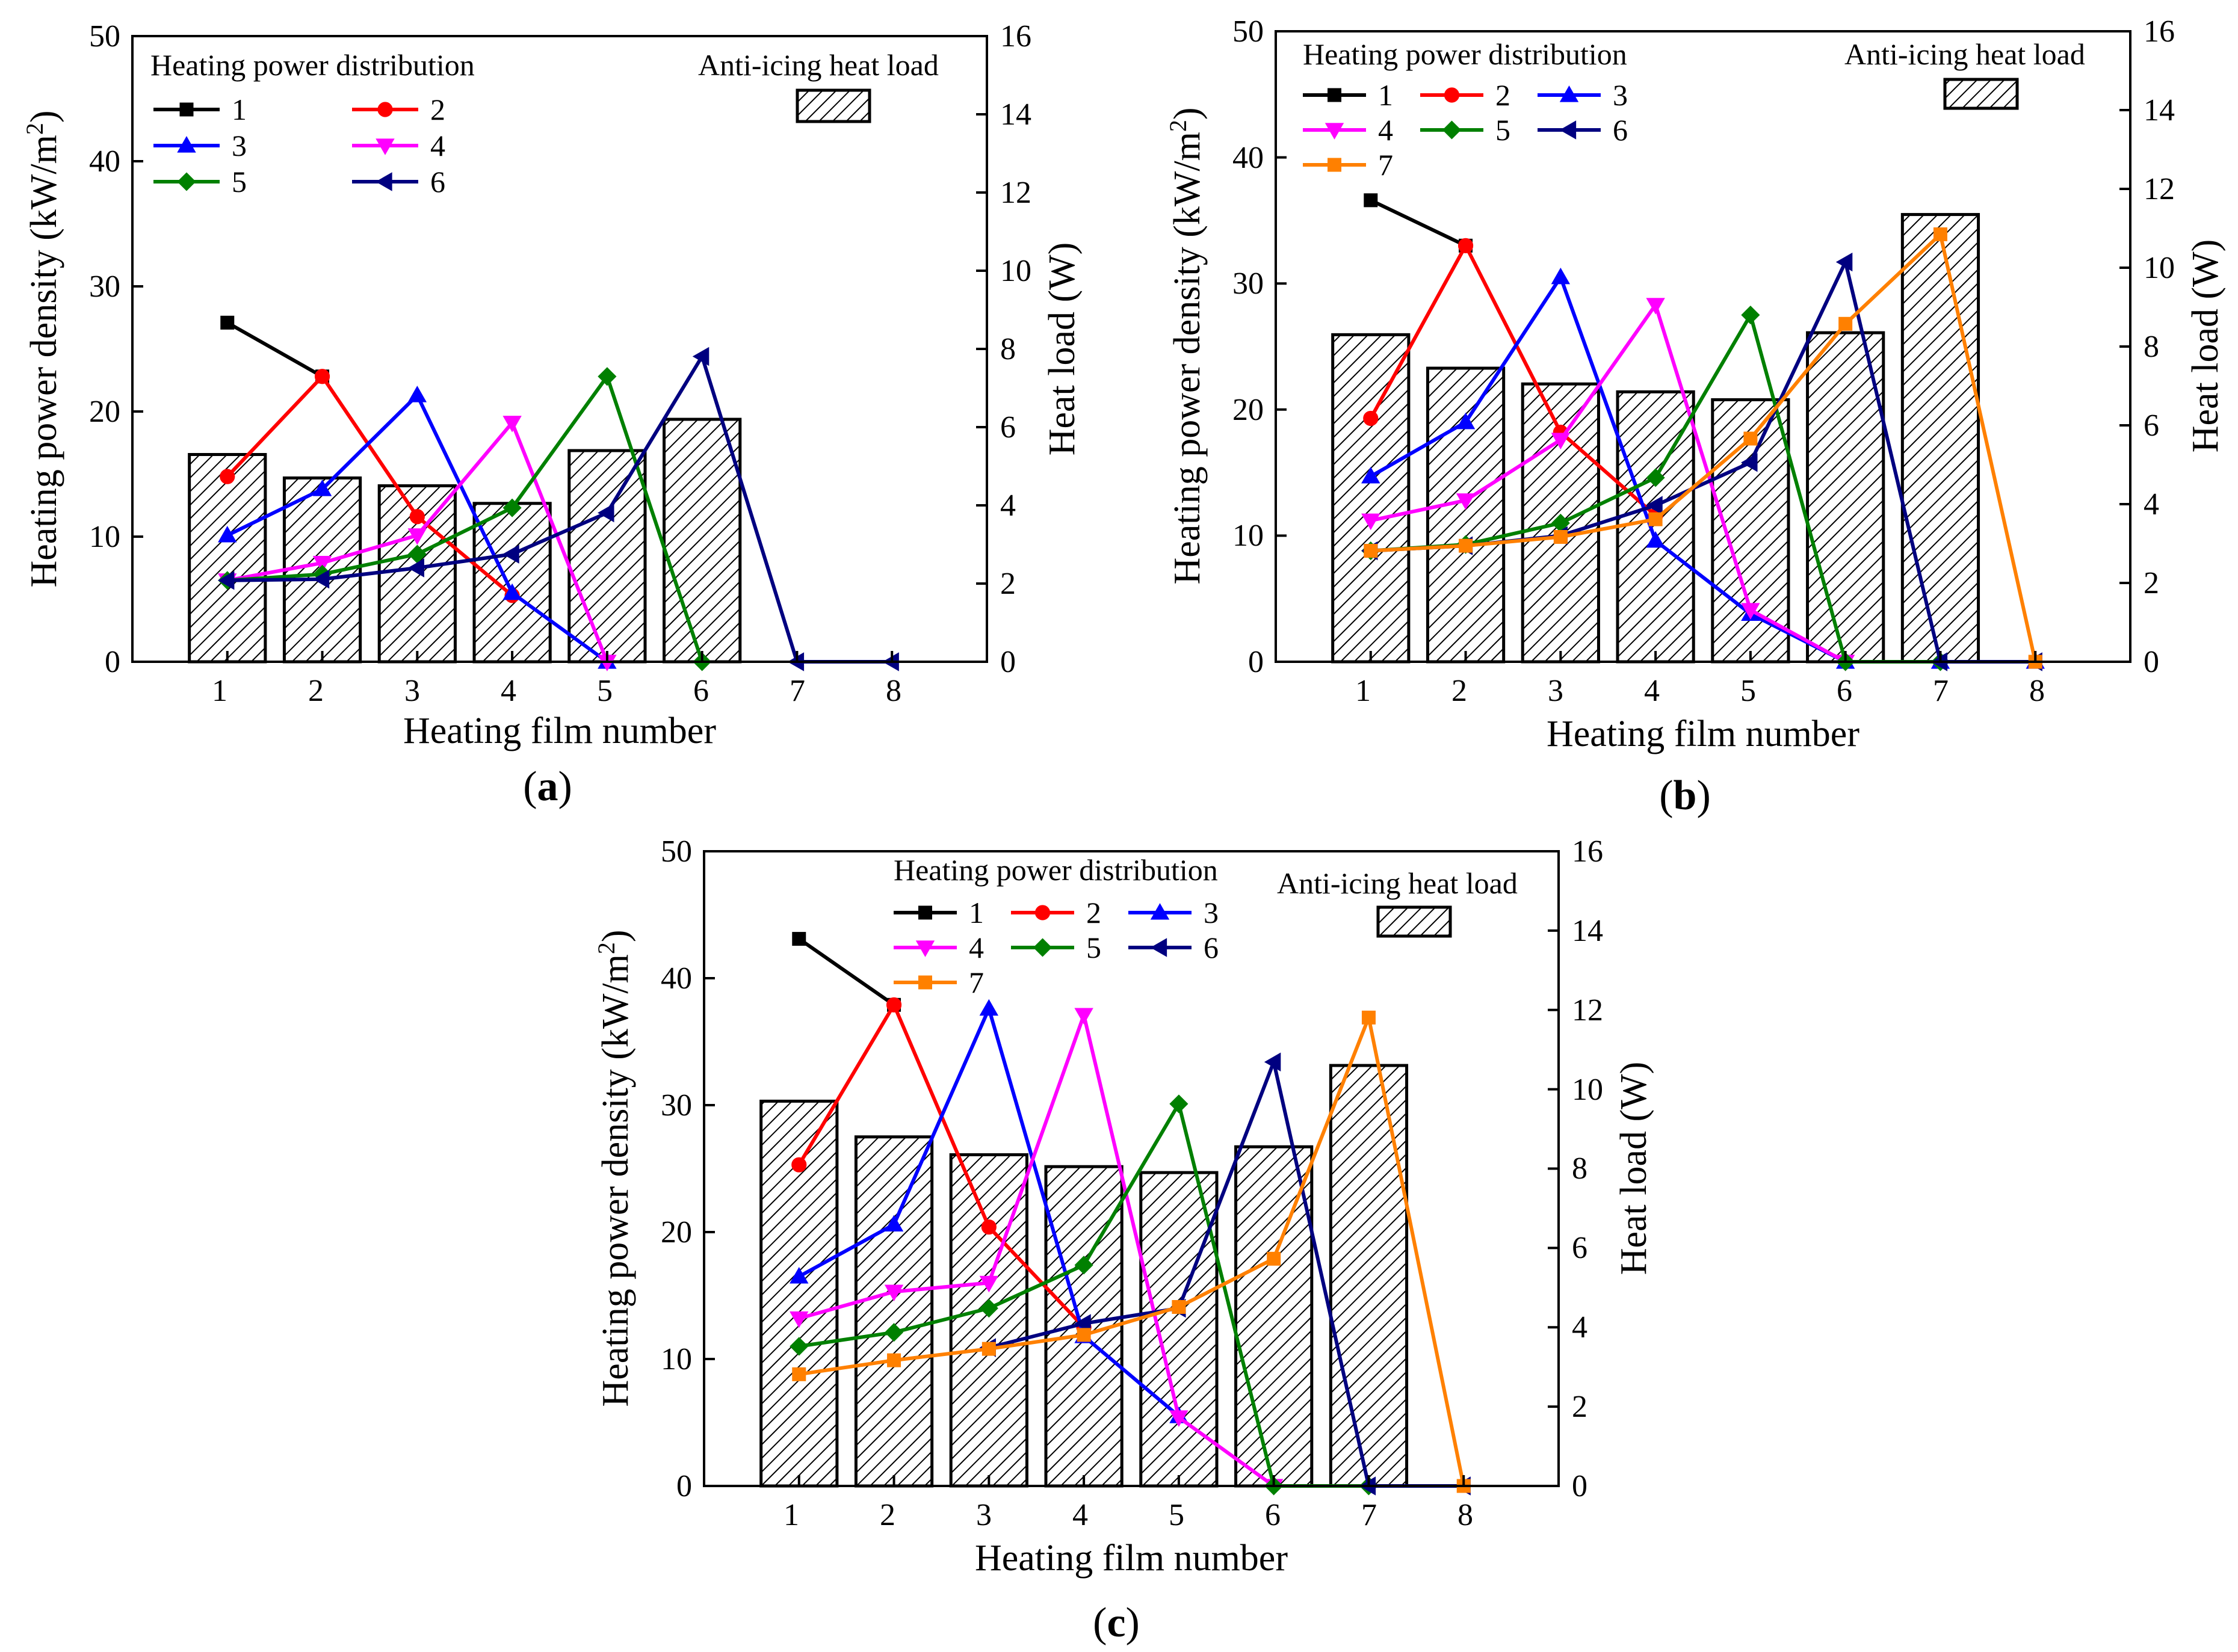 The image size is (2238, 1652). What do you see at coordinates (1128, 1515) in the screenshot?
I see `x-axis: 1 2 3 4 5 6 7 8` at bounding box center [1128, 1515].